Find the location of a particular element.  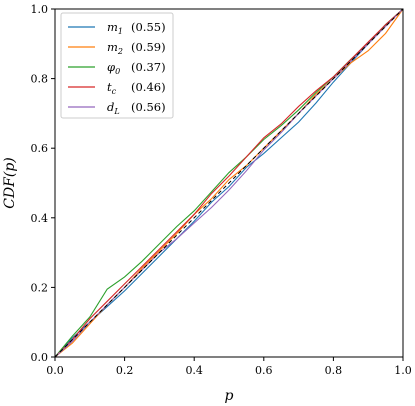

legend-series-value: (0.55) is located at coordinates (148, 27).